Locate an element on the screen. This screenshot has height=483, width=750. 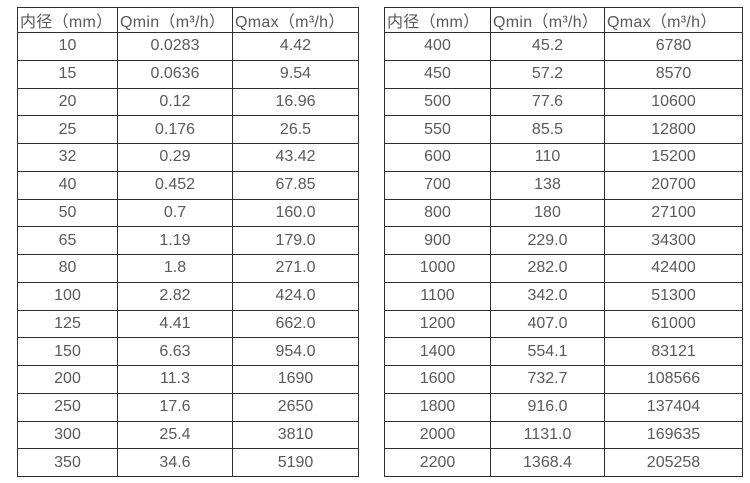
table-cell: 407.0 is located at coordinates (547, 324).